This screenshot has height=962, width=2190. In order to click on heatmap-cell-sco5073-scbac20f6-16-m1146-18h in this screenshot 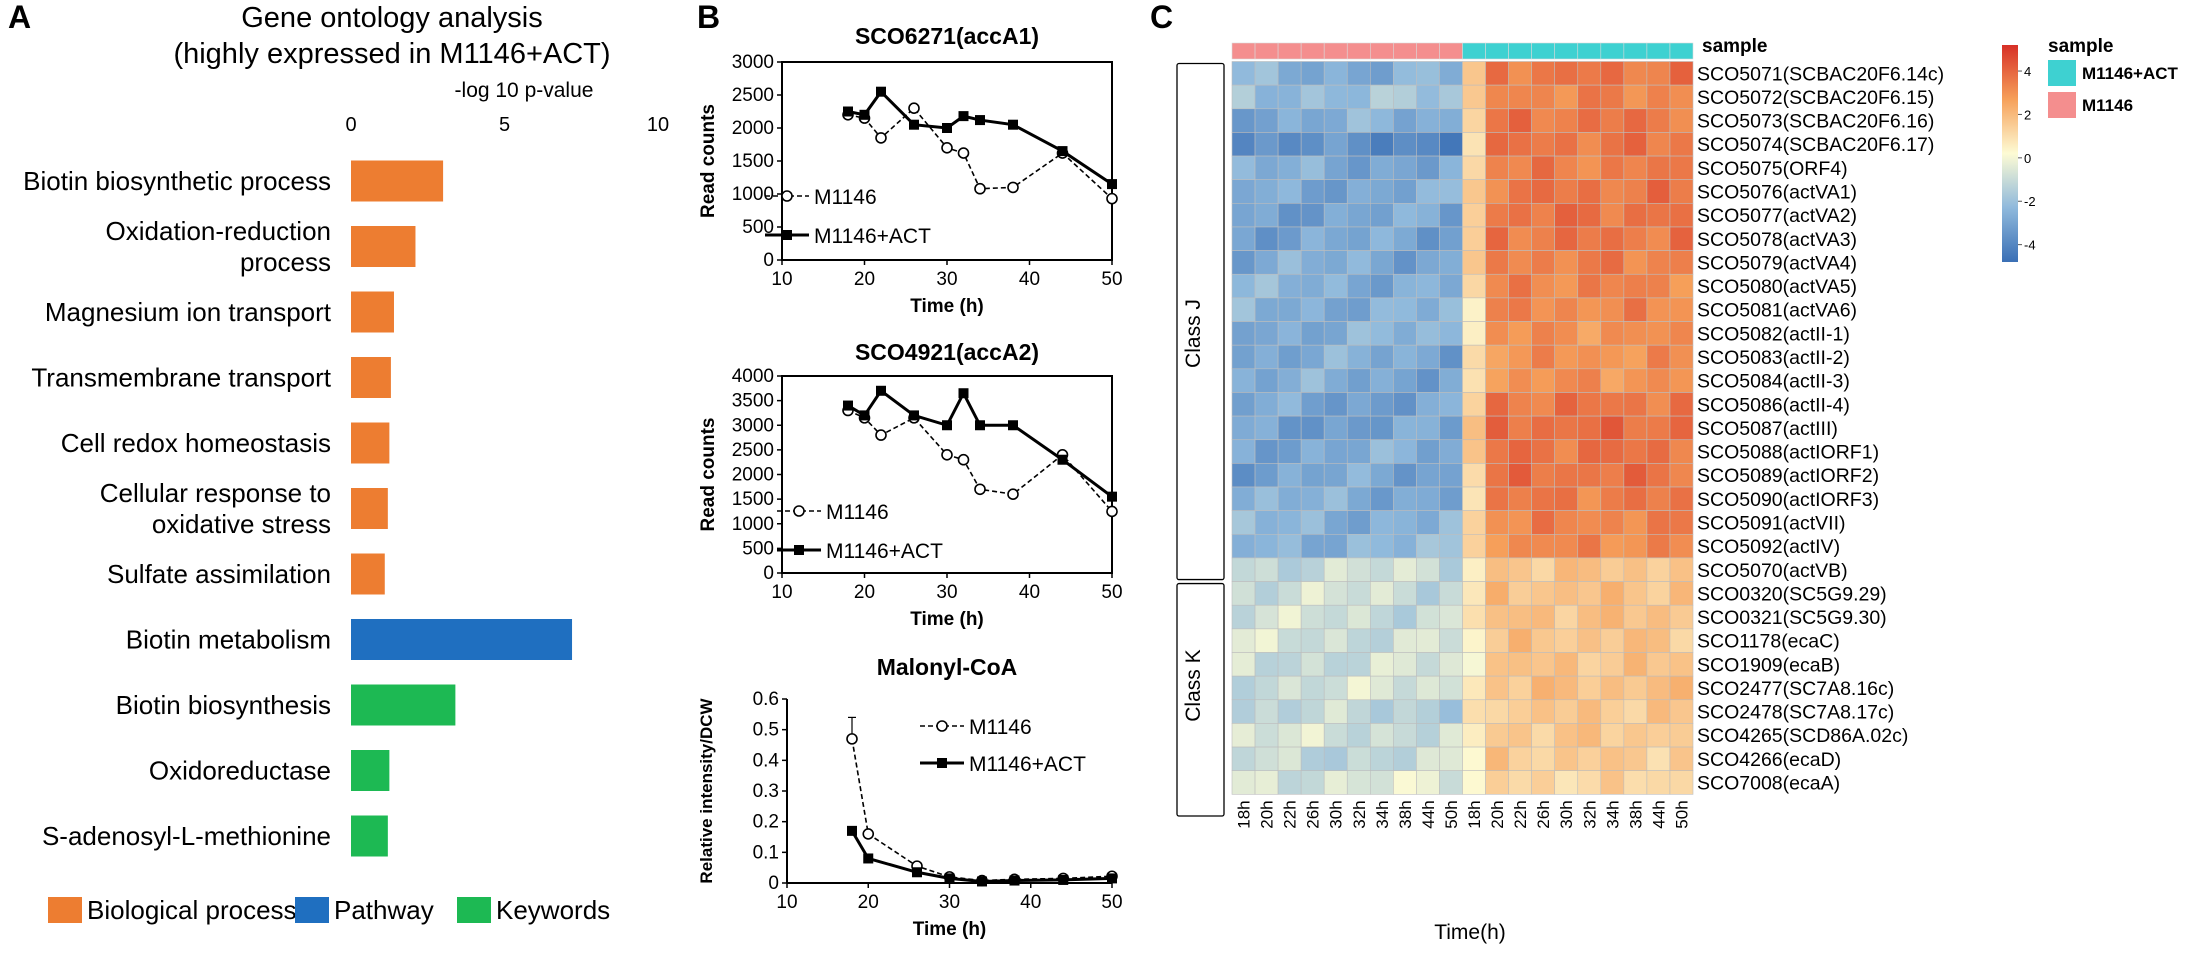, I will do `click(1243, 120)`.